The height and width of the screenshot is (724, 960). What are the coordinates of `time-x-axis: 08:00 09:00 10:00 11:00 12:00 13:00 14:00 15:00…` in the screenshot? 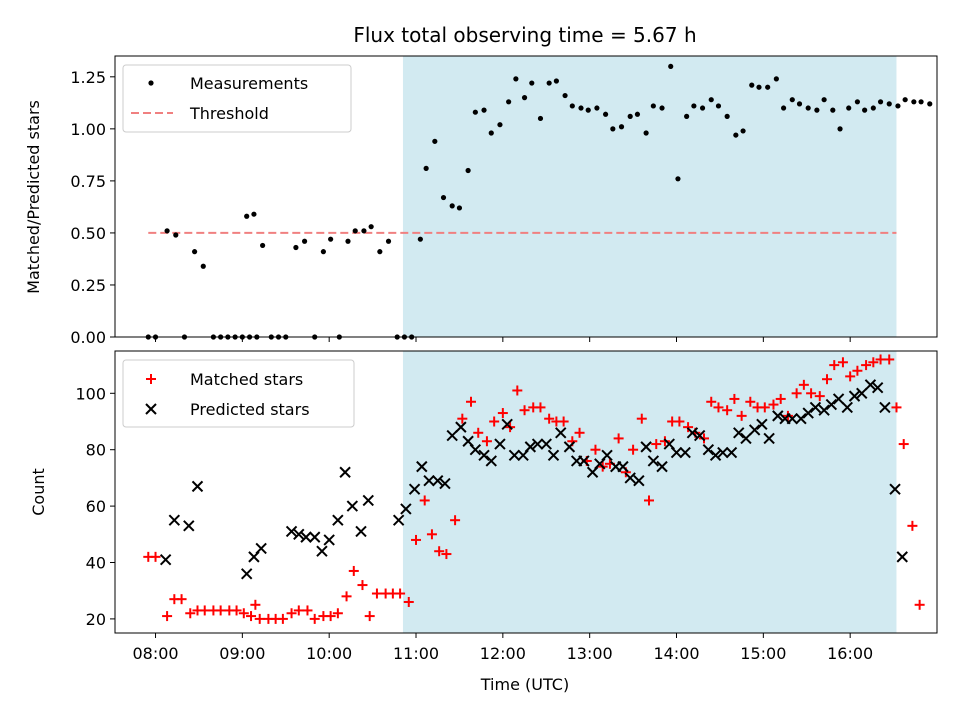 It's located at (502, 648).